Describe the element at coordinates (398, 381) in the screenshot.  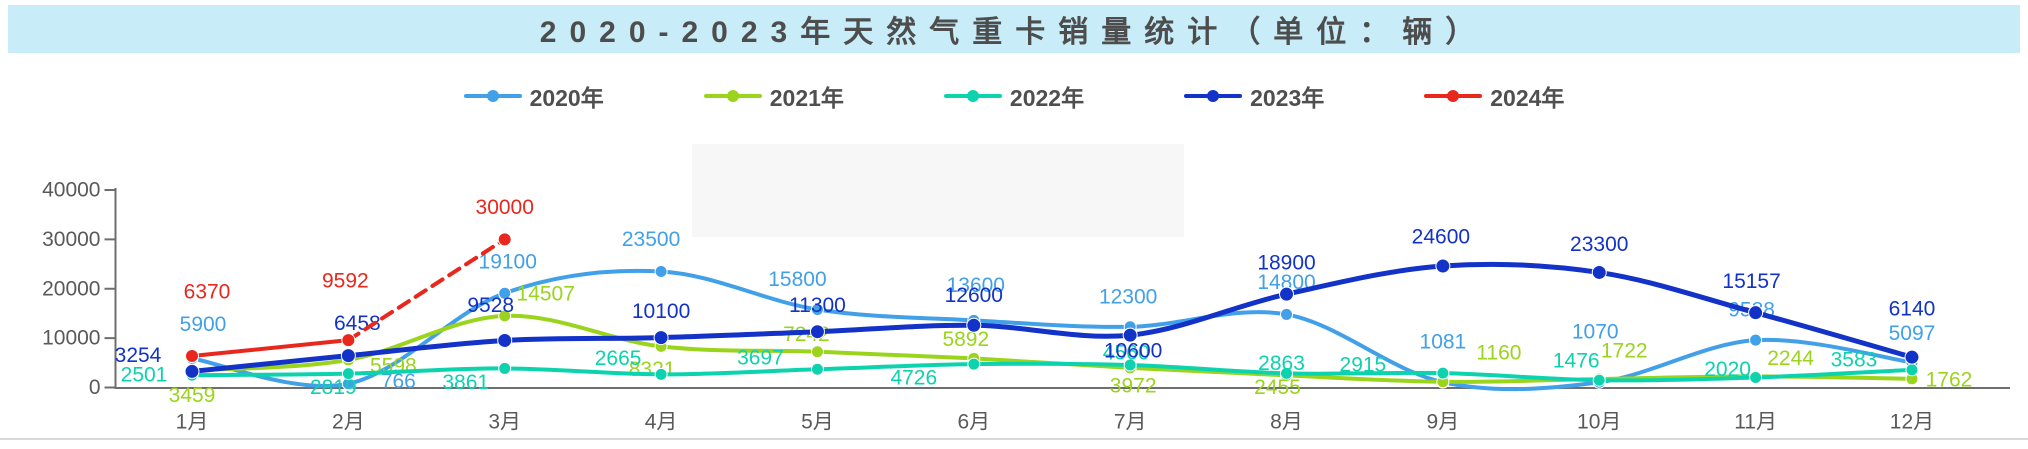
I see `data-label: 766` at that location.